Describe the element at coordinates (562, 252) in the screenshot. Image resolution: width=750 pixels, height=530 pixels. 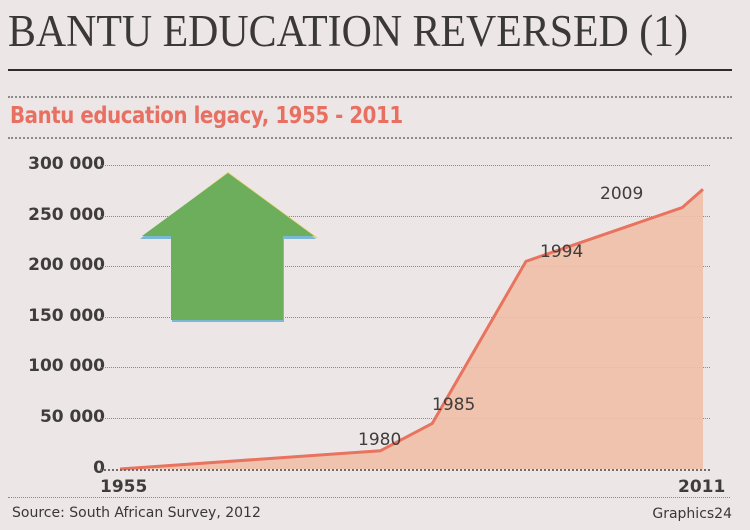
I see `point-label-1994: 1994` at that location.